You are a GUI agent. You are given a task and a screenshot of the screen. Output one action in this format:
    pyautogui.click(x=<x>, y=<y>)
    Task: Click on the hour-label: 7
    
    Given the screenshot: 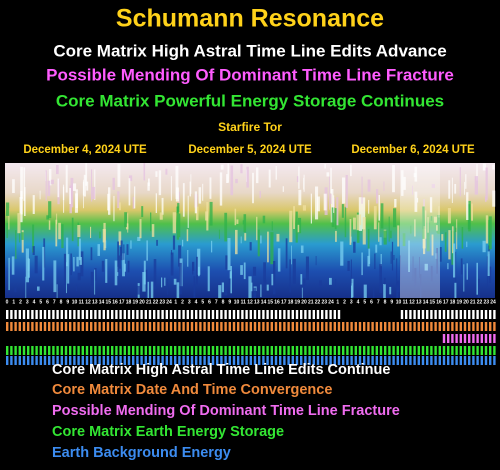 What is the action you would take?
    pyautogui.click(x=216, y=302)
    